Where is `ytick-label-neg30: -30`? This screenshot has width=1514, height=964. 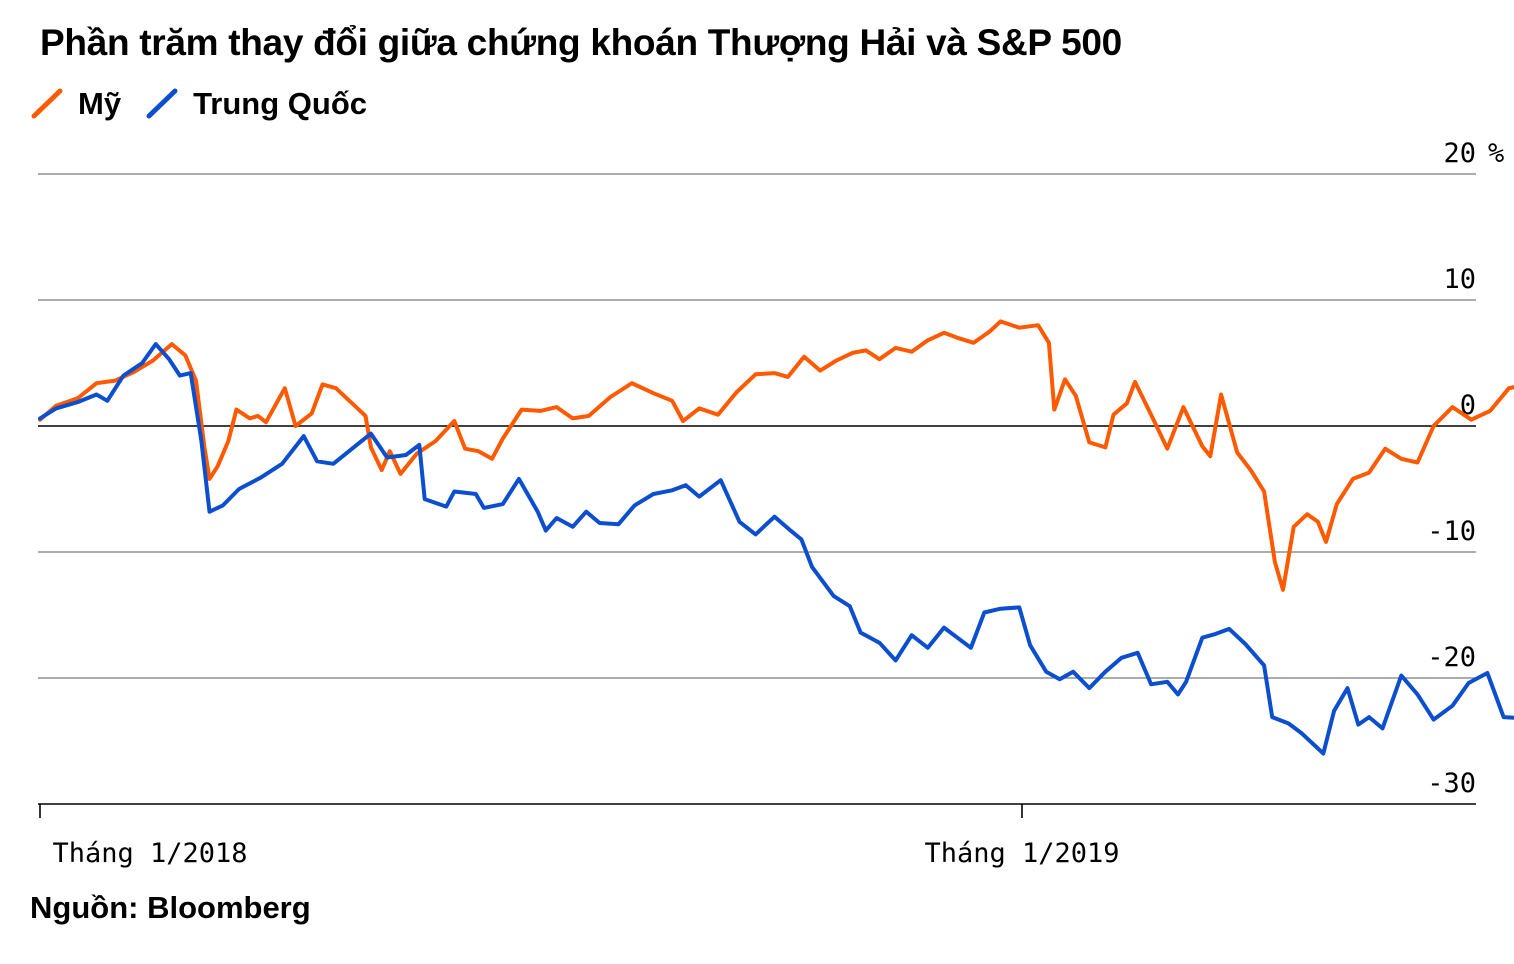
ytick-label-neg30: -30 is located at coordinates (1451, 783).